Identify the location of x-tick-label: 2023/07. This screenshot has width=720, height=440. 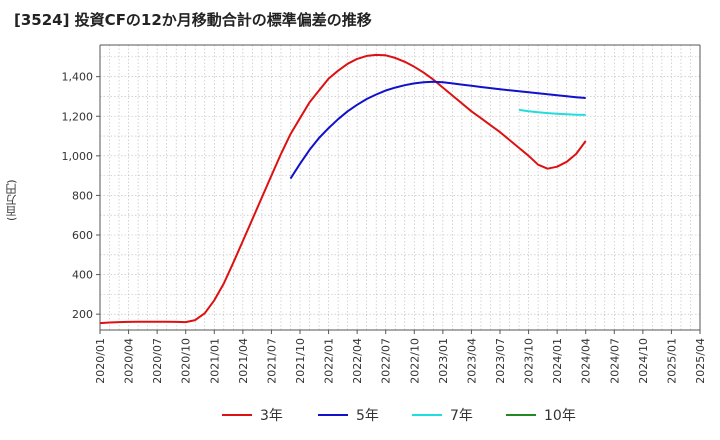
(500, 361).